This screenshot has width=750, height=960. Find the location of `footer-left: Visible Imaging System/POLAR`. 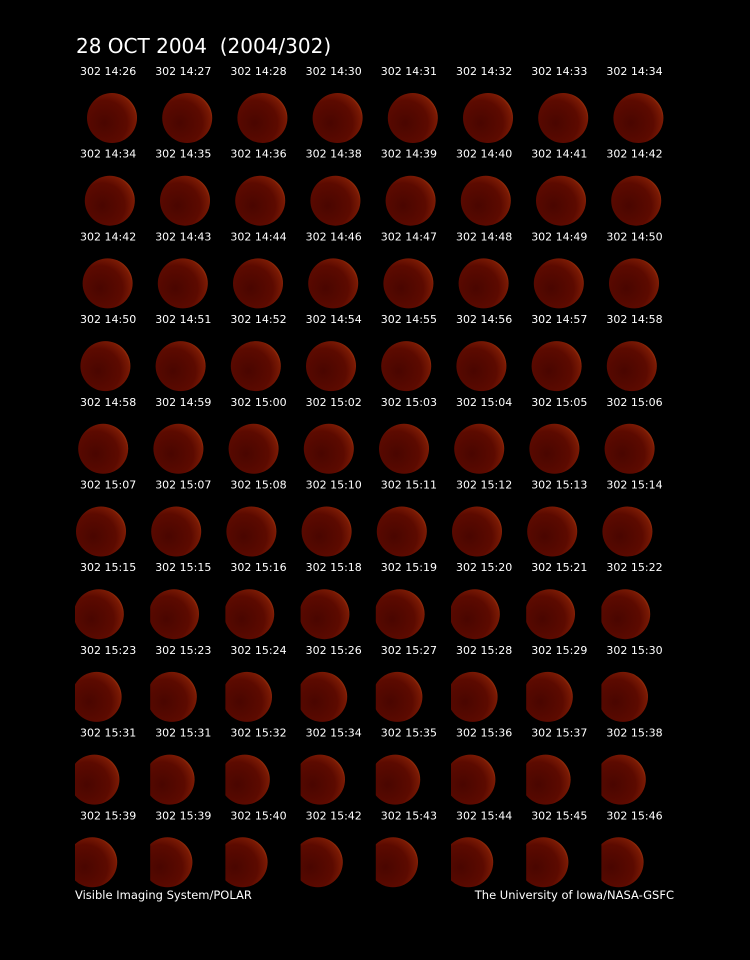

footer-left: Visible Imaging System/POLAR is located at coordinates (163, 895).